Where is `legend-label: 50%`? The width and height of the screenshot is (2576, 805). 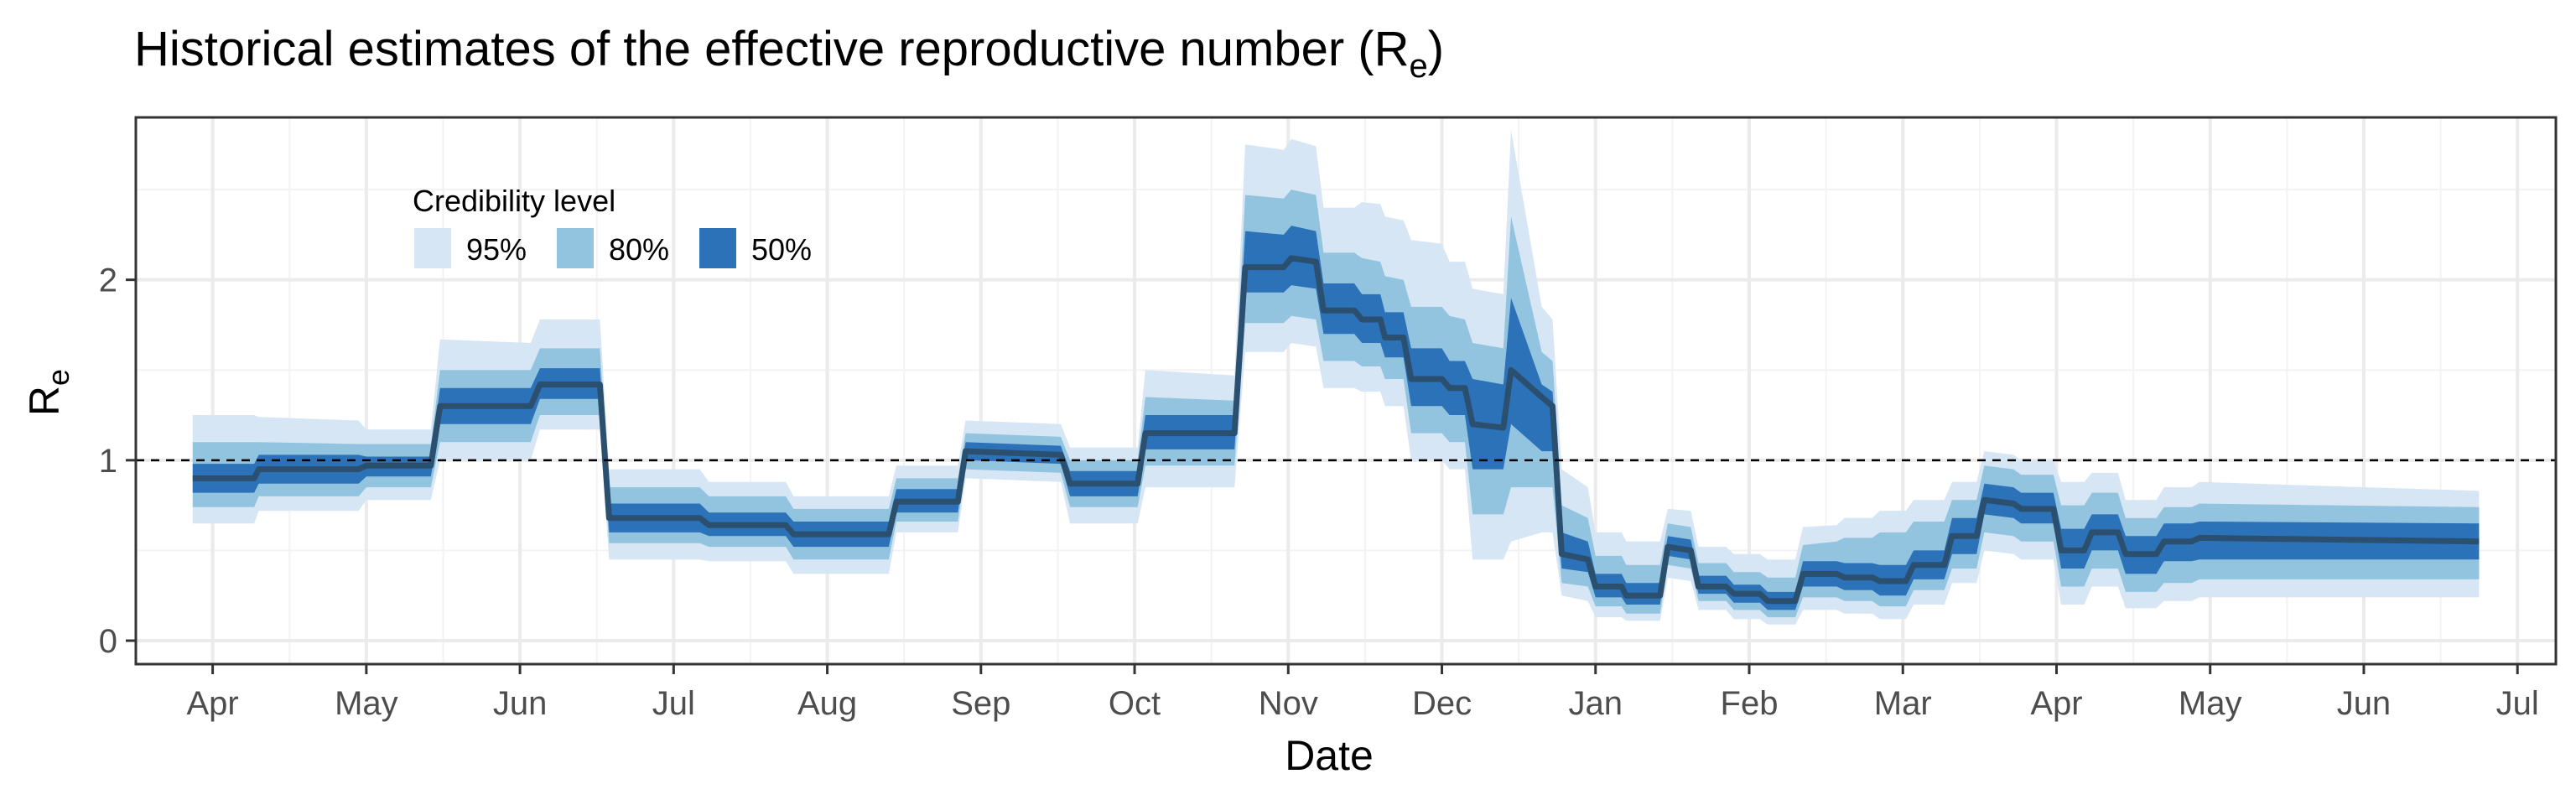
legend-label: 50% is located at coordinates (781, 249).